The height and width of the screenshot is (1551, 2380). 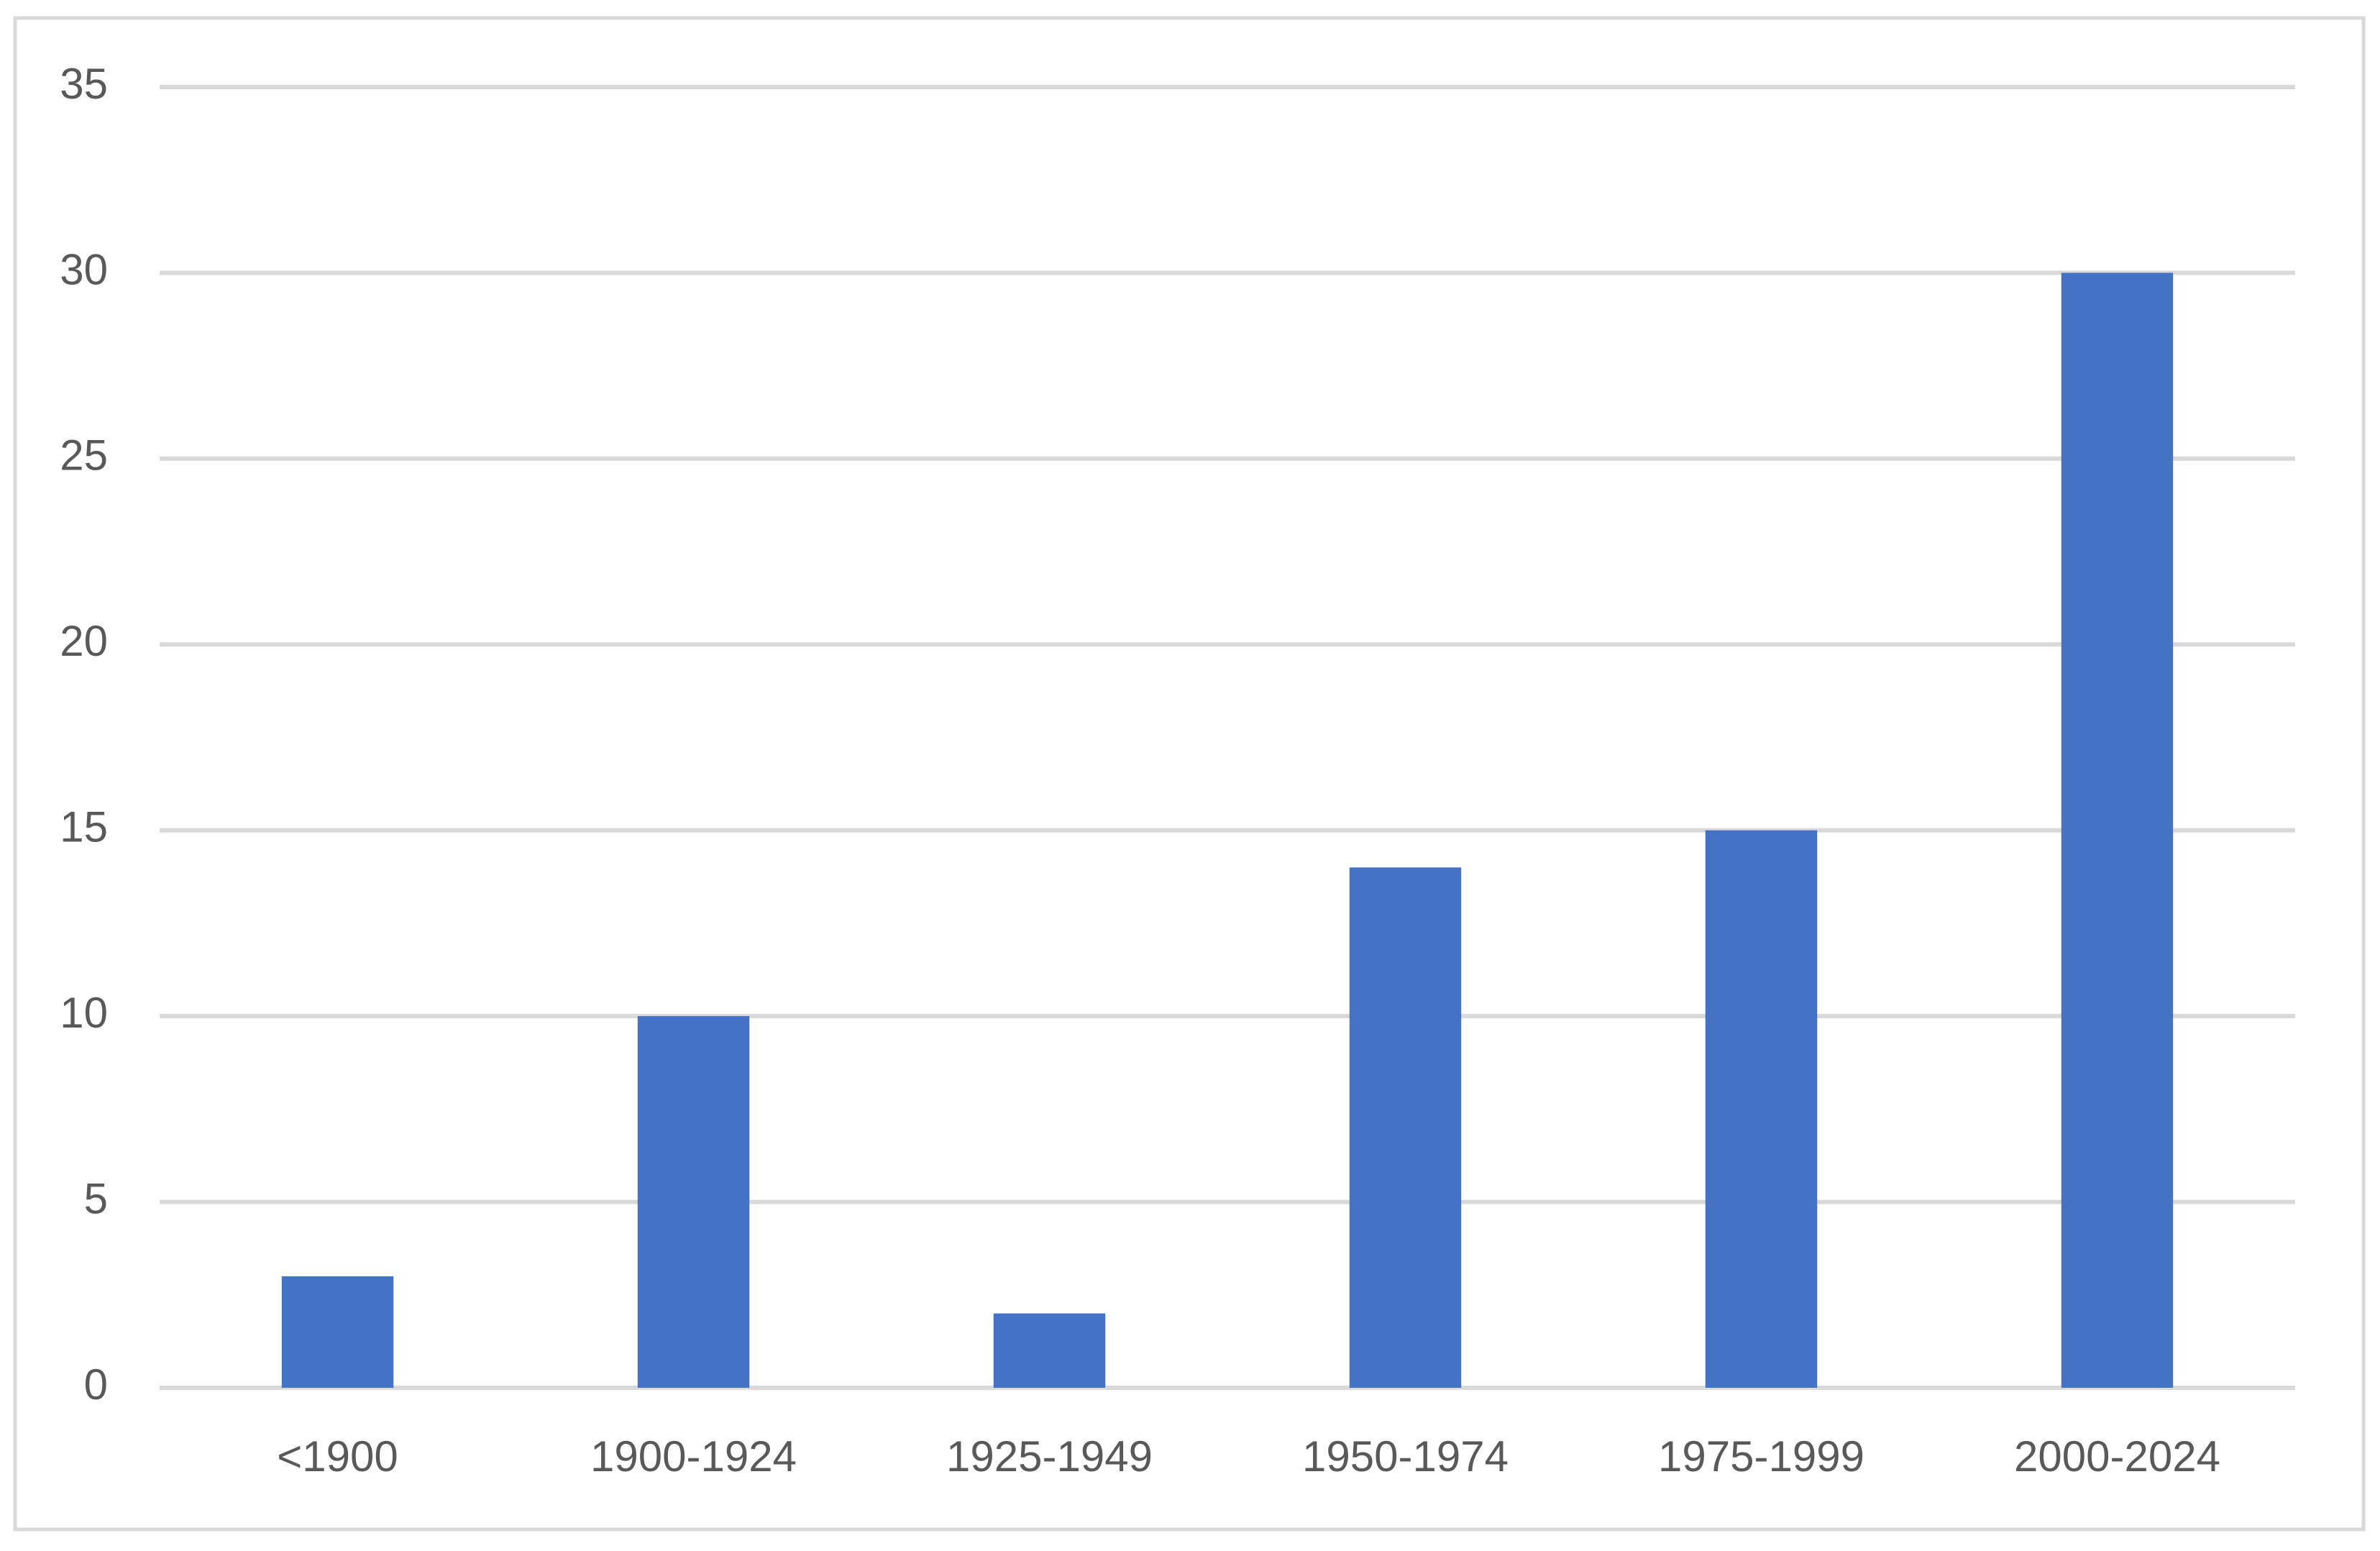 I want to click on y-tick-label: 10, so click(x=84, y=1013).